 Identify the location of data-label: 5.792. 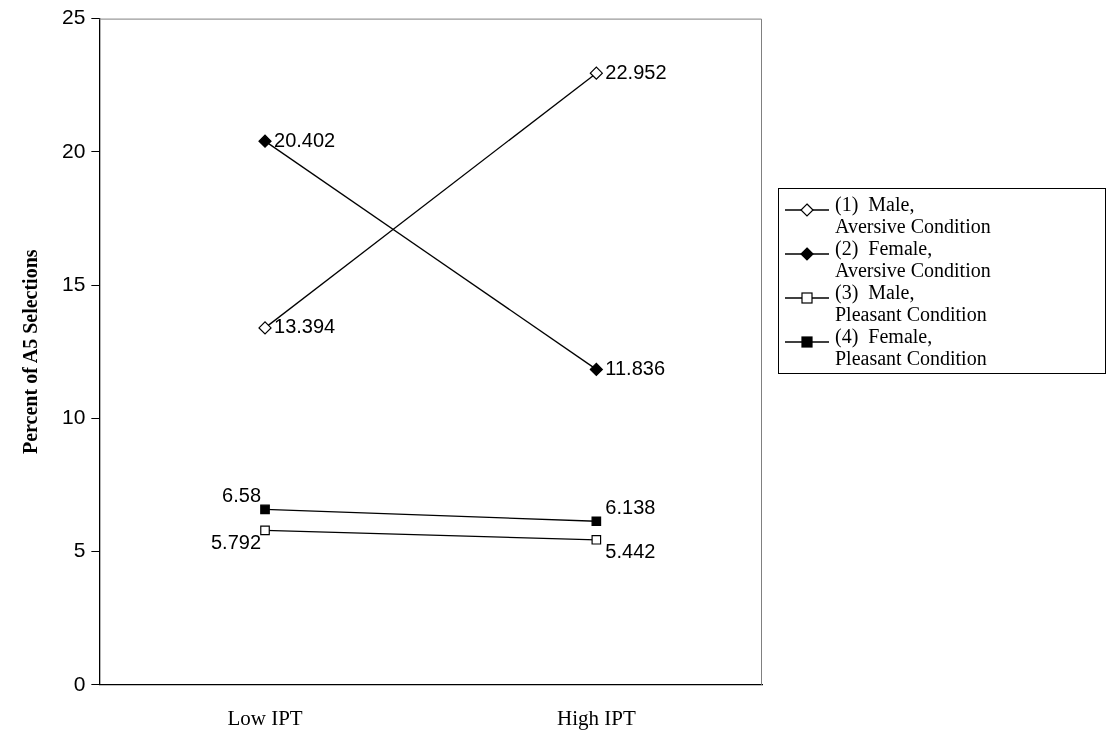
(236, 541).